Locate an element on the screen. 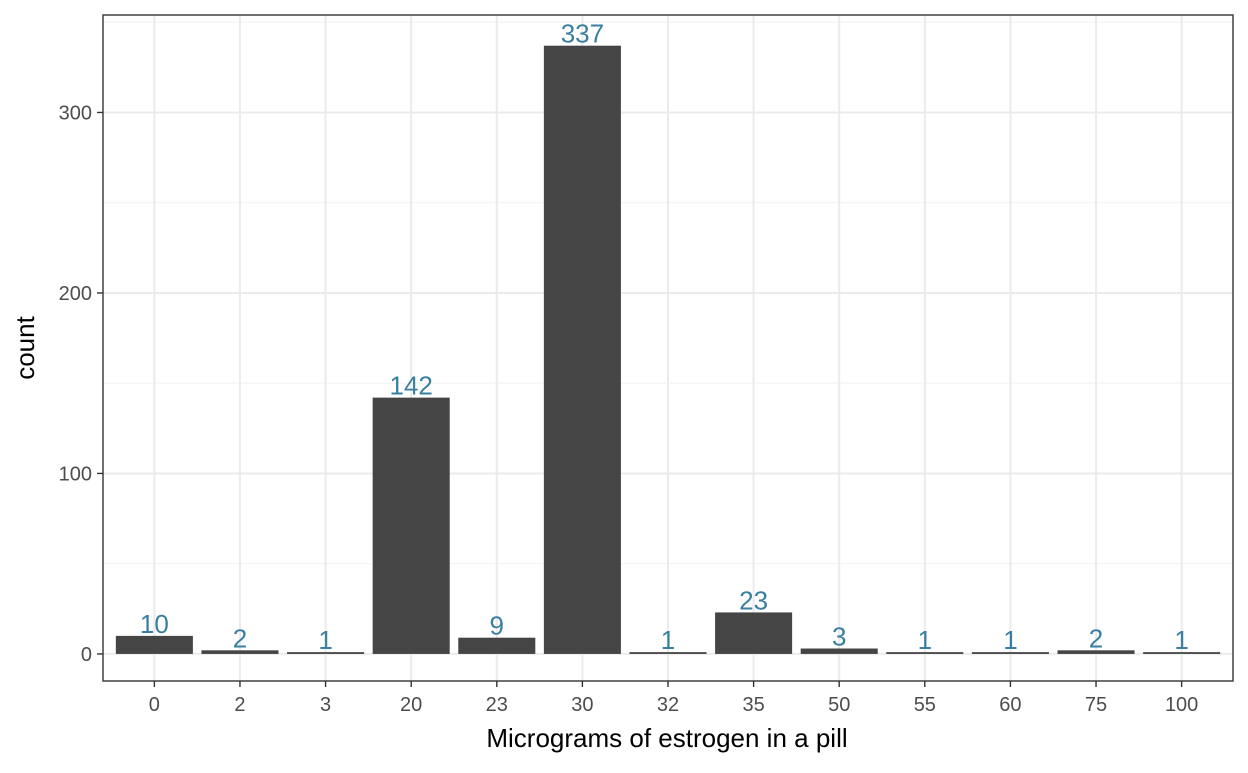 The width and height of the screenshot is (1248, 773). data-label-100: 1 is located at coordinates (1181, 640).